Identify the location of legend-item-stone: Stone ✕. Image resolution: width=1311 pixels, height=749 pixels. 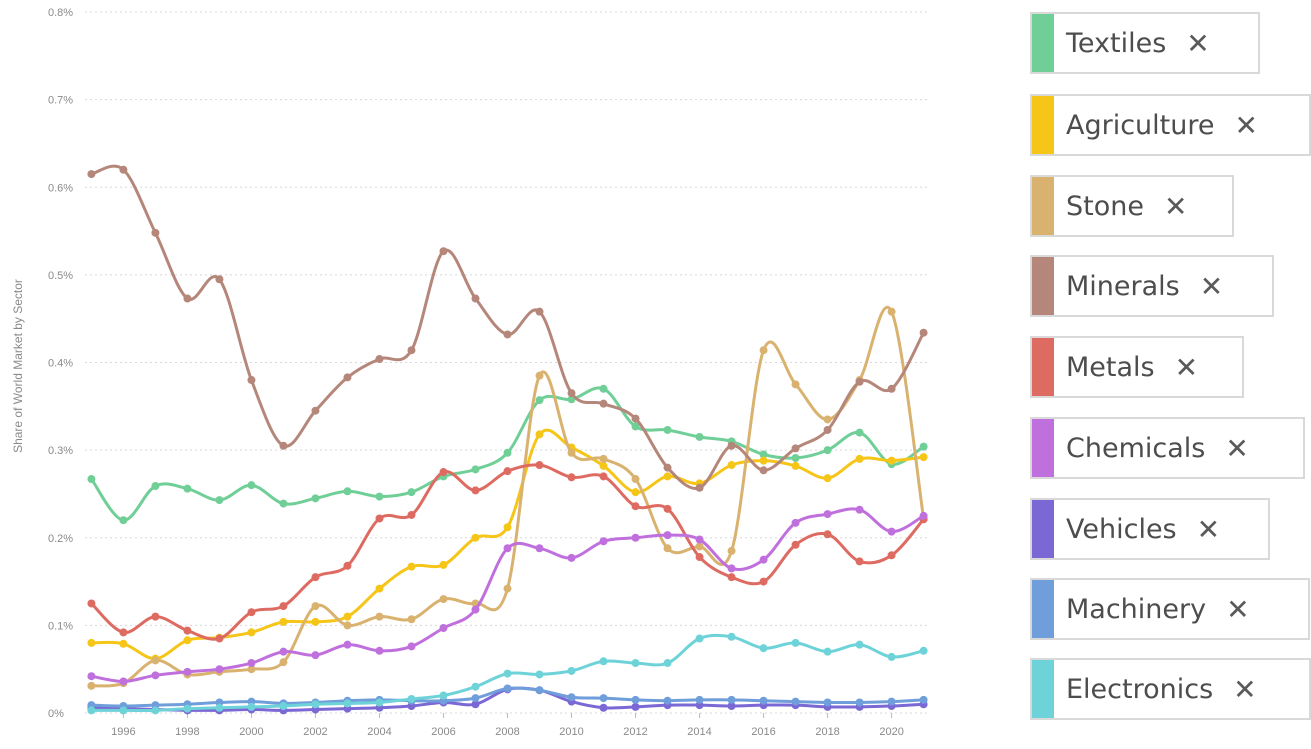
(1132, 206).